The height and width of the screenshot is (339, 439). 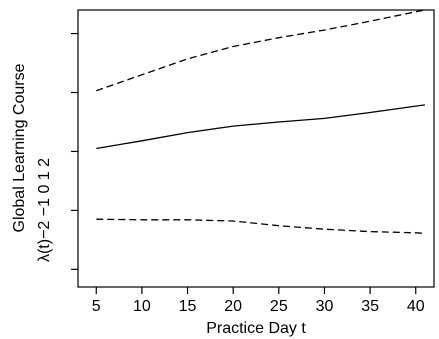 I want to click on x-tick-label: 35, so click(x=370, y=306).